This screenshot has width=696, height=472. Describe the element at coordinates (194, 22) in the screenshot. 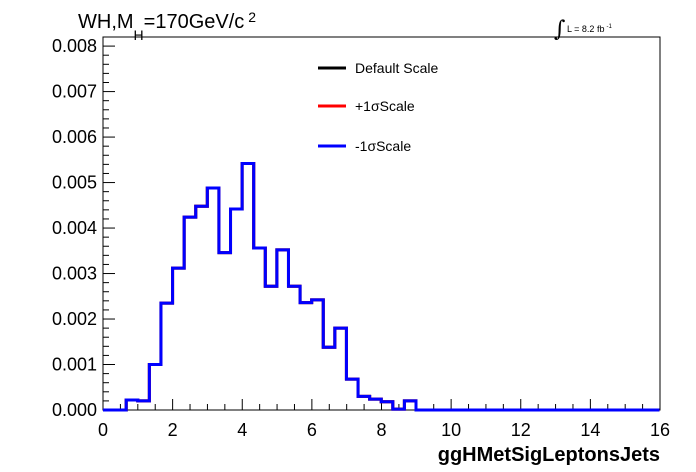

I see `title-middle: =170GeV/c` at that location.